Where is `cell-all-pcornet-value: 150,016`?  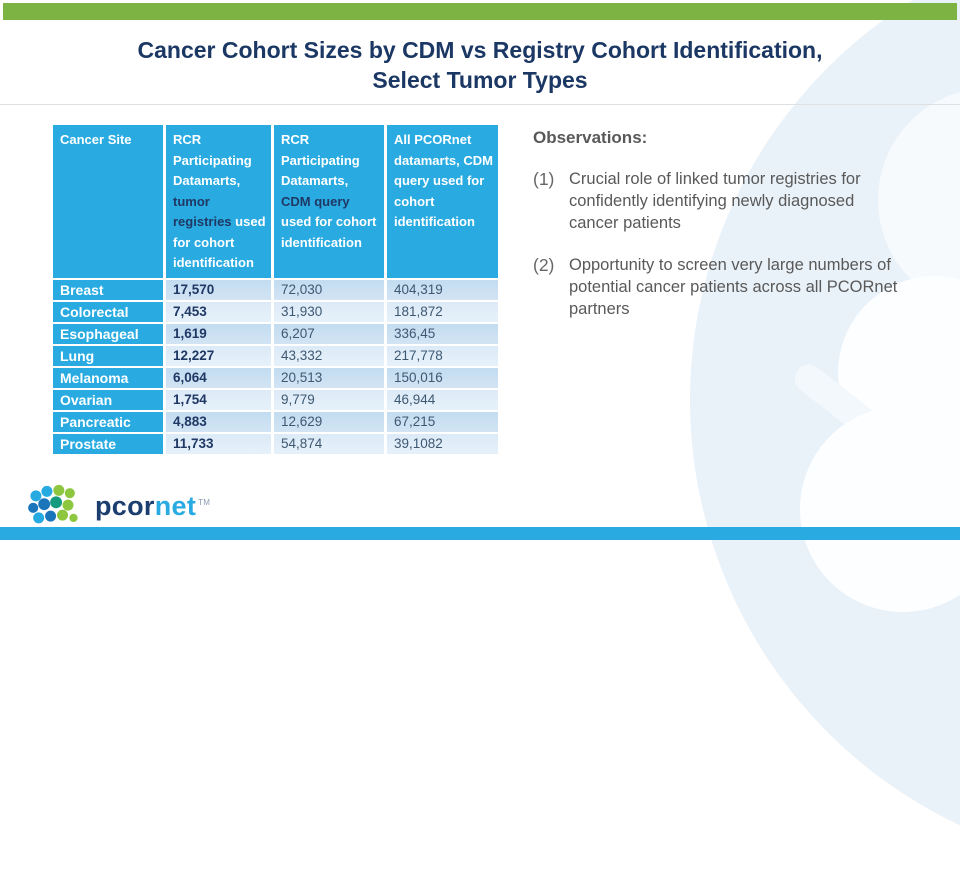 cell-all-pcornet-value: 150,016 is located at coordinates (442, 377).